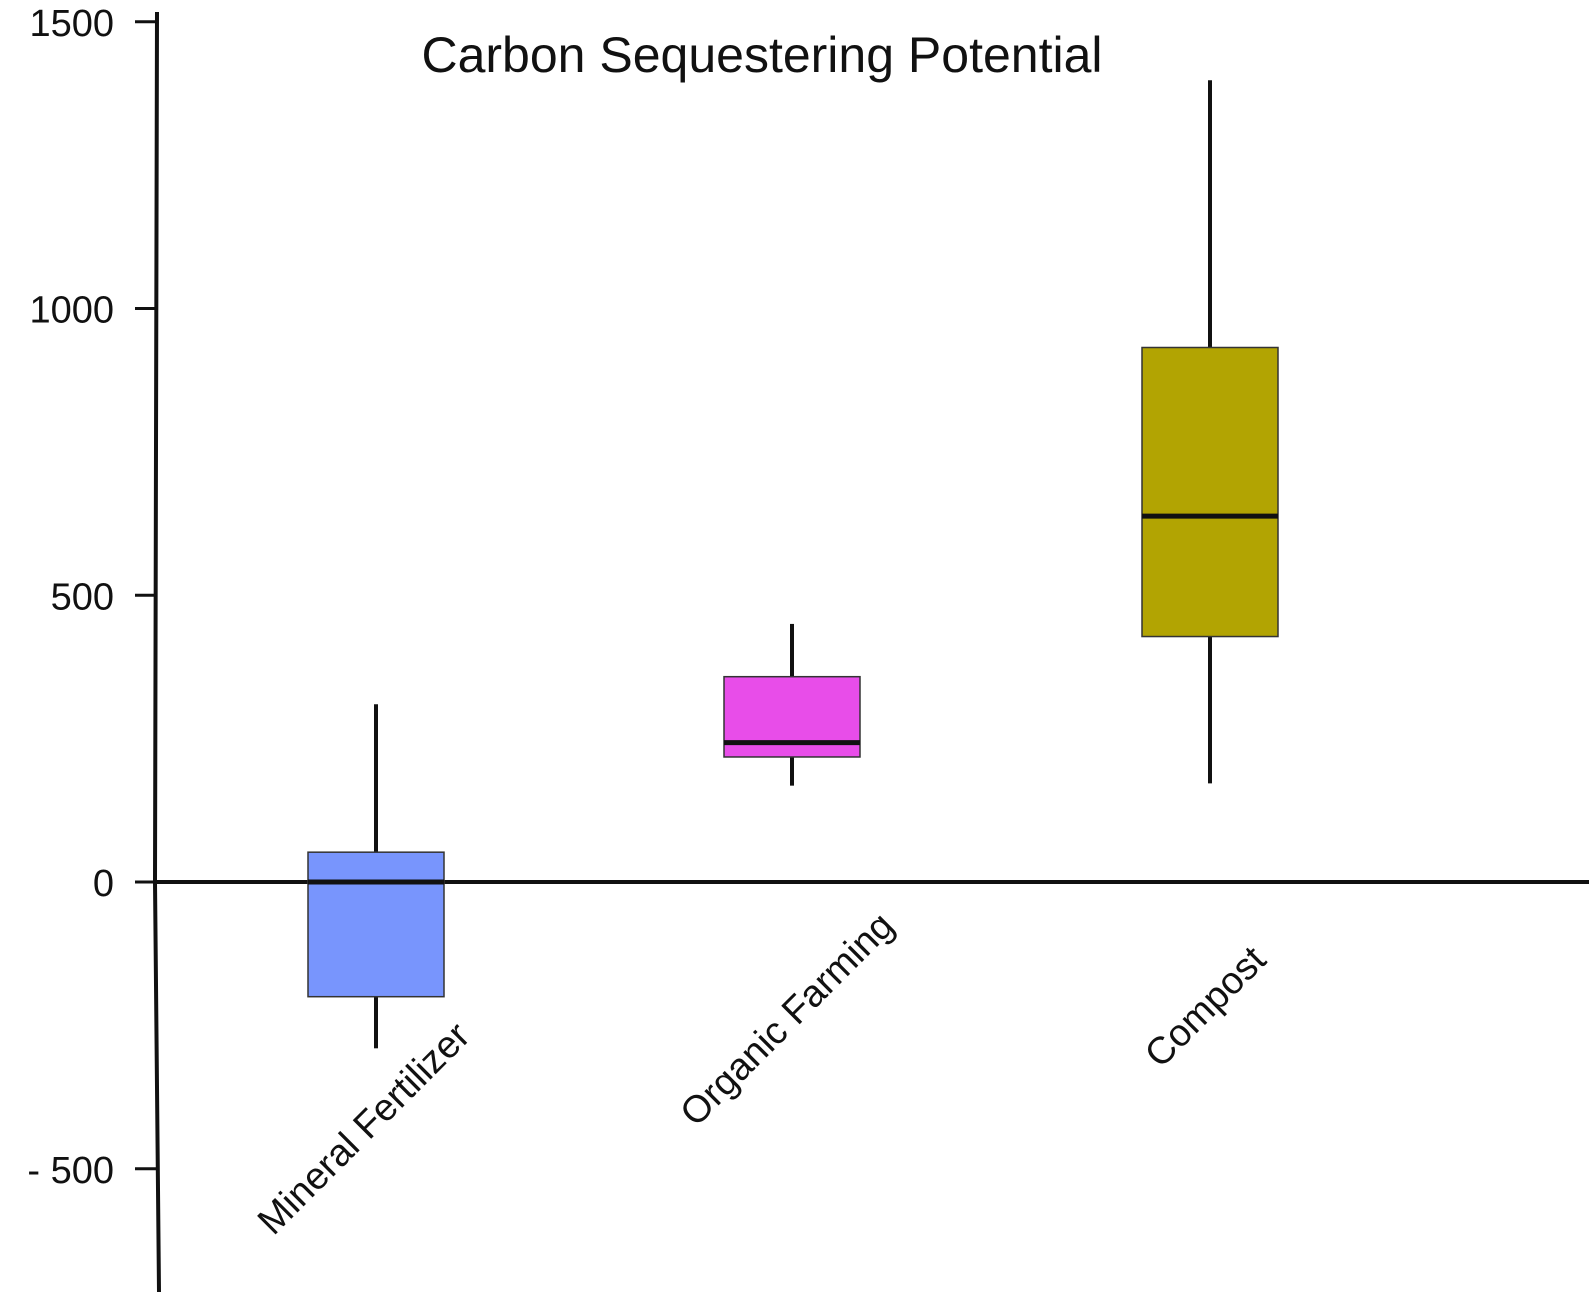 The image size is (1589, 1292). Describe the element at coordinates (156, 651) in the screenshot. I see `y-axis-line` at that location.